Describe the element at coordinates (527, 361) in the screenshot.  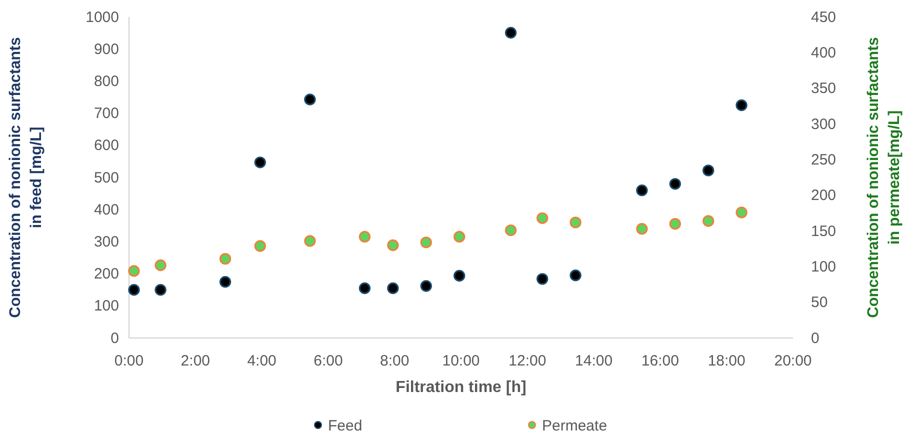
I see `x-tick-label: 12:00` at that location.